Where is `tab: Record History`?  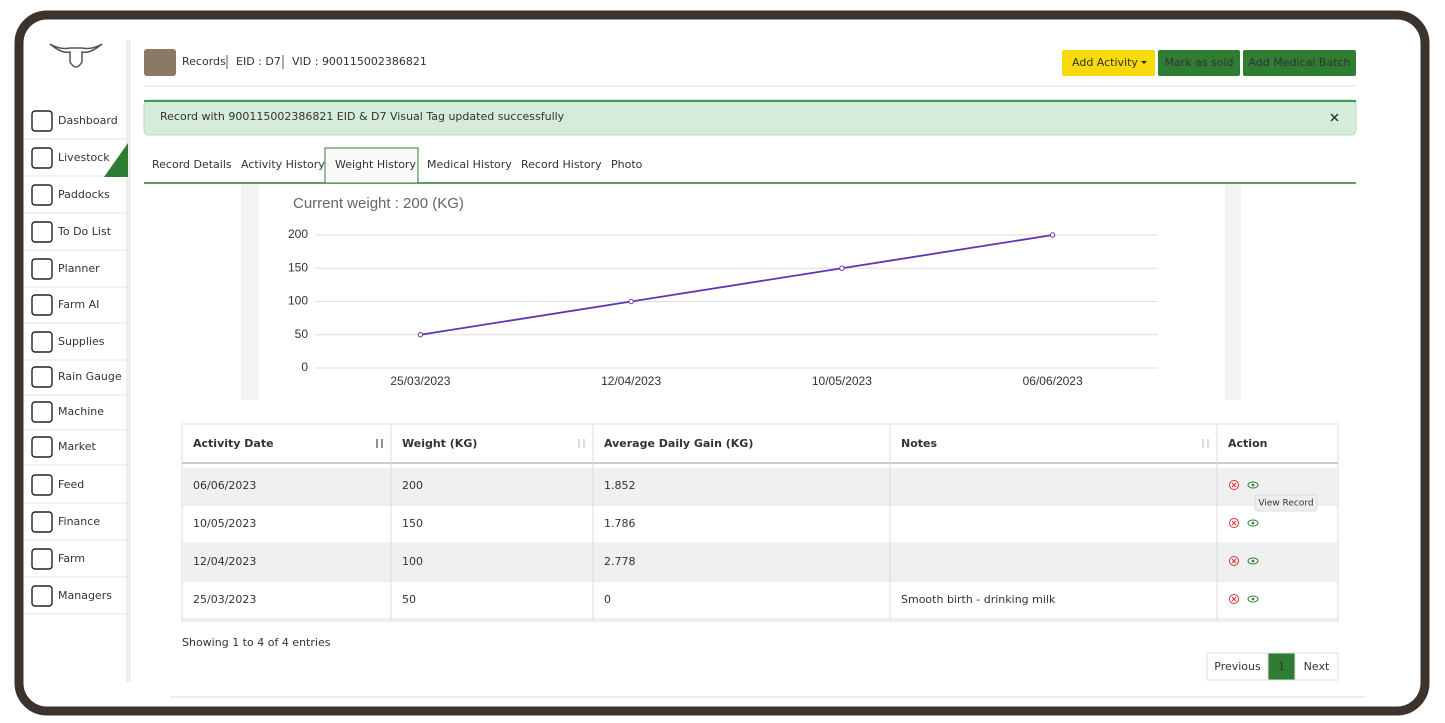 tab: Record History is located at coordinates (561, 164).